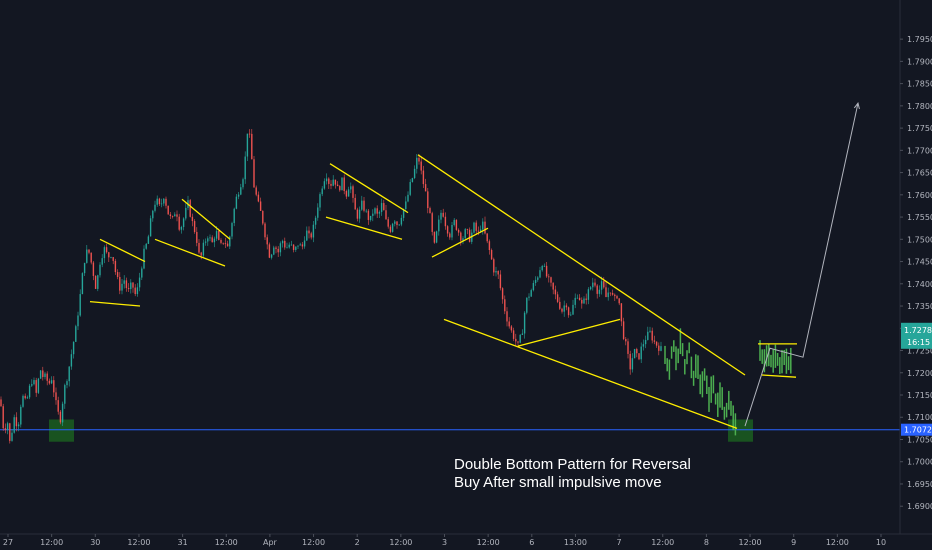  I want to click on price-tick-label: 1.74500, so click(919, 262).